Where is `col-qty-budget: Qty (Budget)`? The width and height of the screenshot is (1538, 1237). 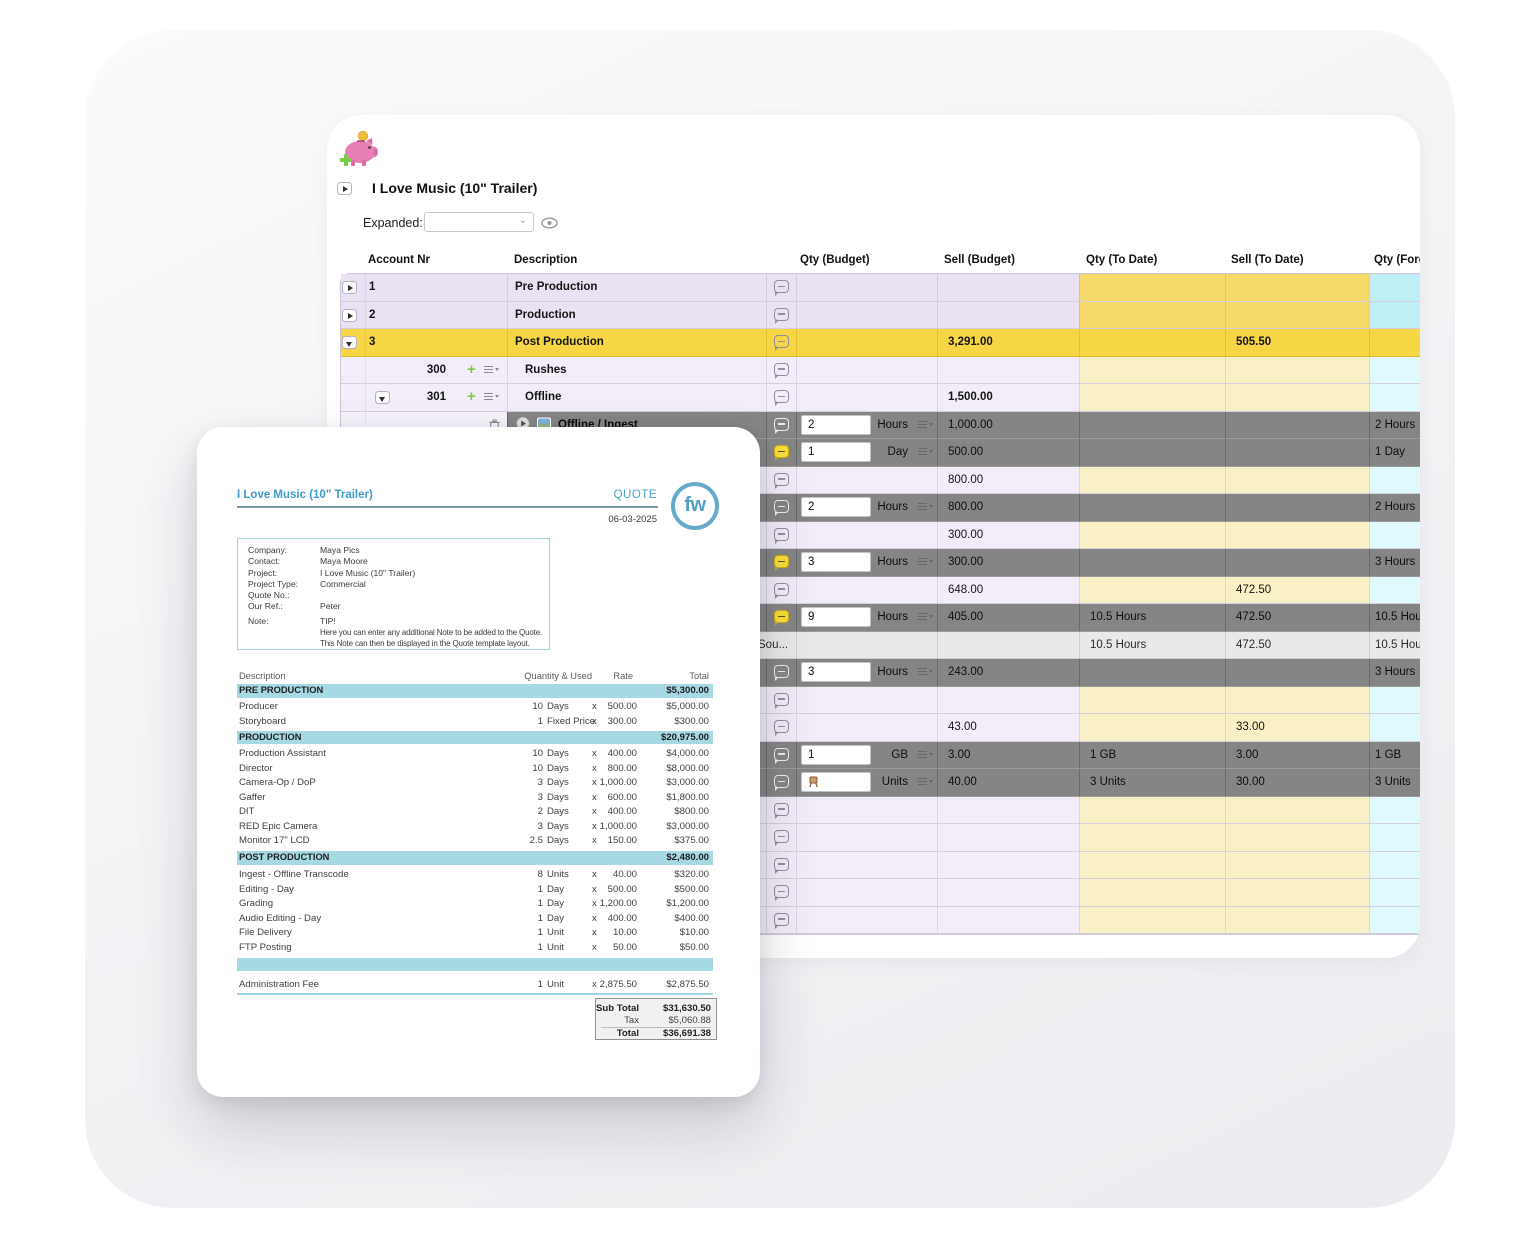 col-qty-budget: Qty (Budget) is located at coordinates (835, 260).